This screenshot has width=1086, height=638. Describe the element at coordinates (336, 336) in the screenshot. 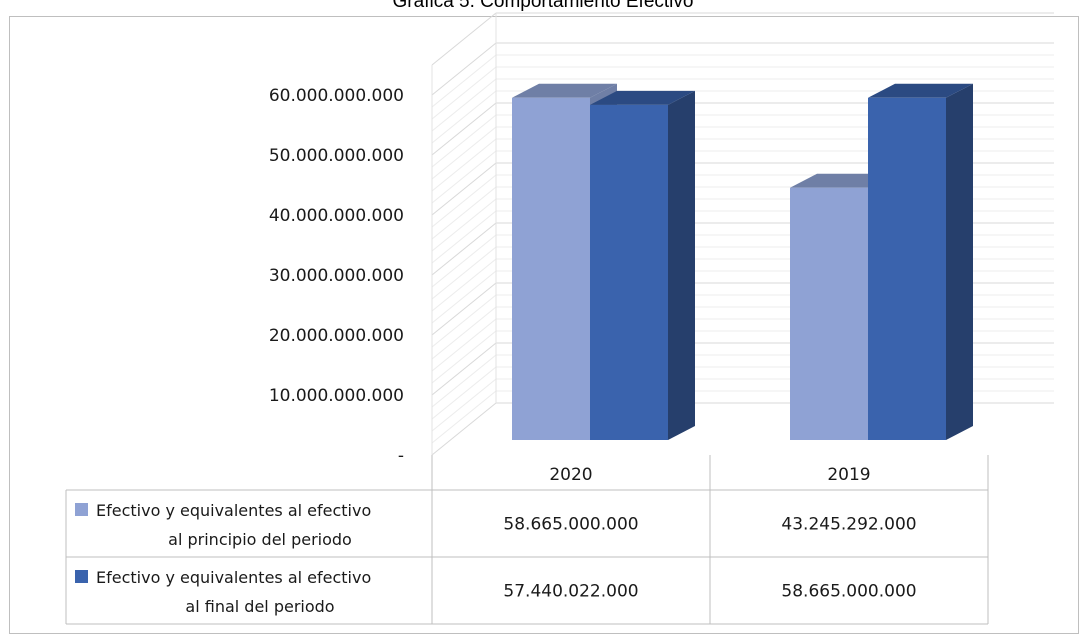

I see `y-tick-label: 20.000.000.000` at that location.